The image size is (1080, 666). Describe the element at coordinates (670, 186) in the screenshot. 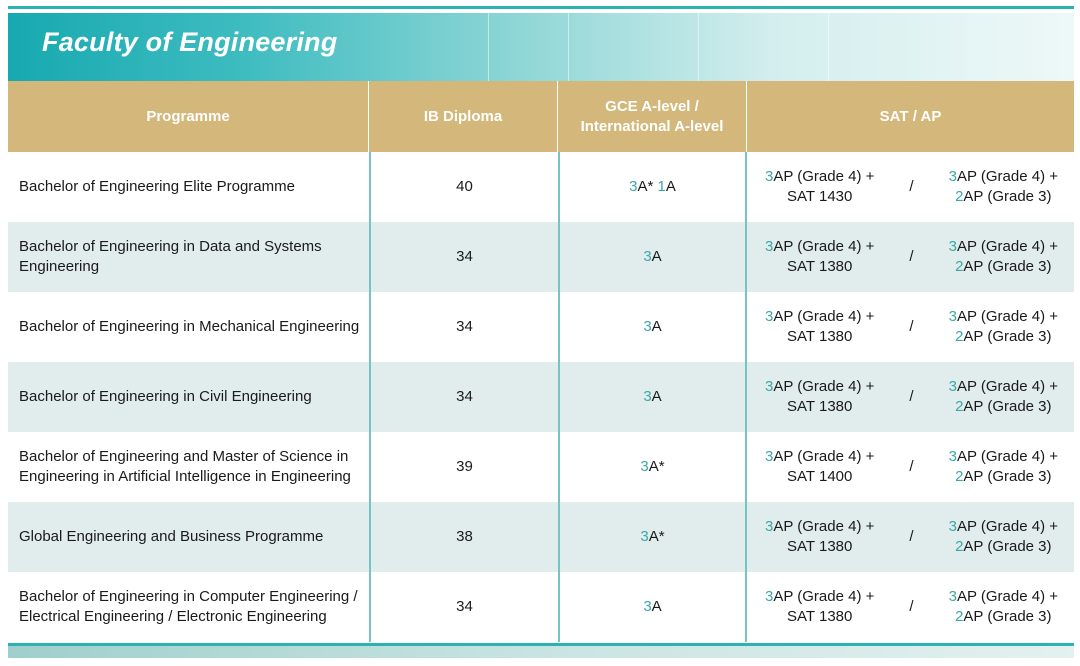

I see `gce-grade-2: A` at that location.